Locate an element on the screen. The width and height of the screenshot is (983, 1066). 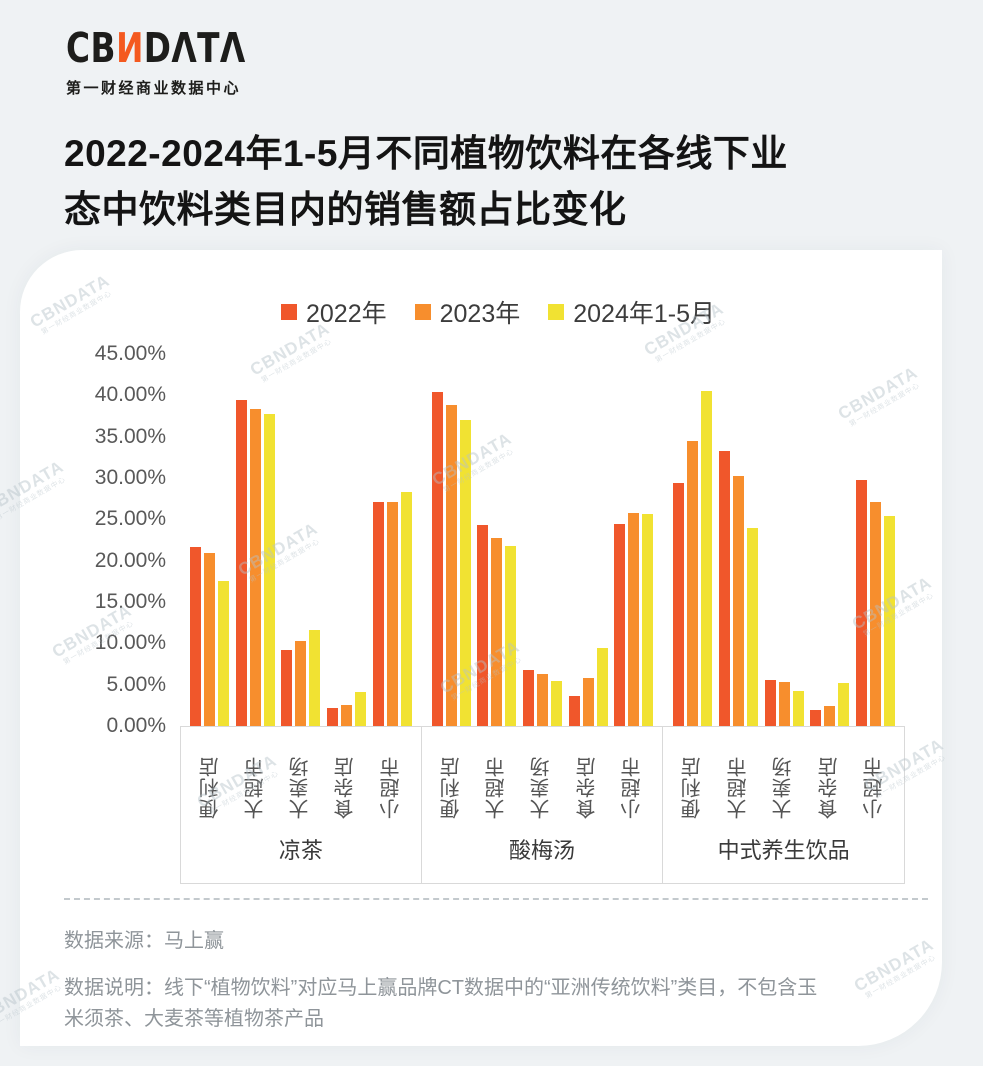
y-axis-label: 15.00% is located at coordinates (130, 601).